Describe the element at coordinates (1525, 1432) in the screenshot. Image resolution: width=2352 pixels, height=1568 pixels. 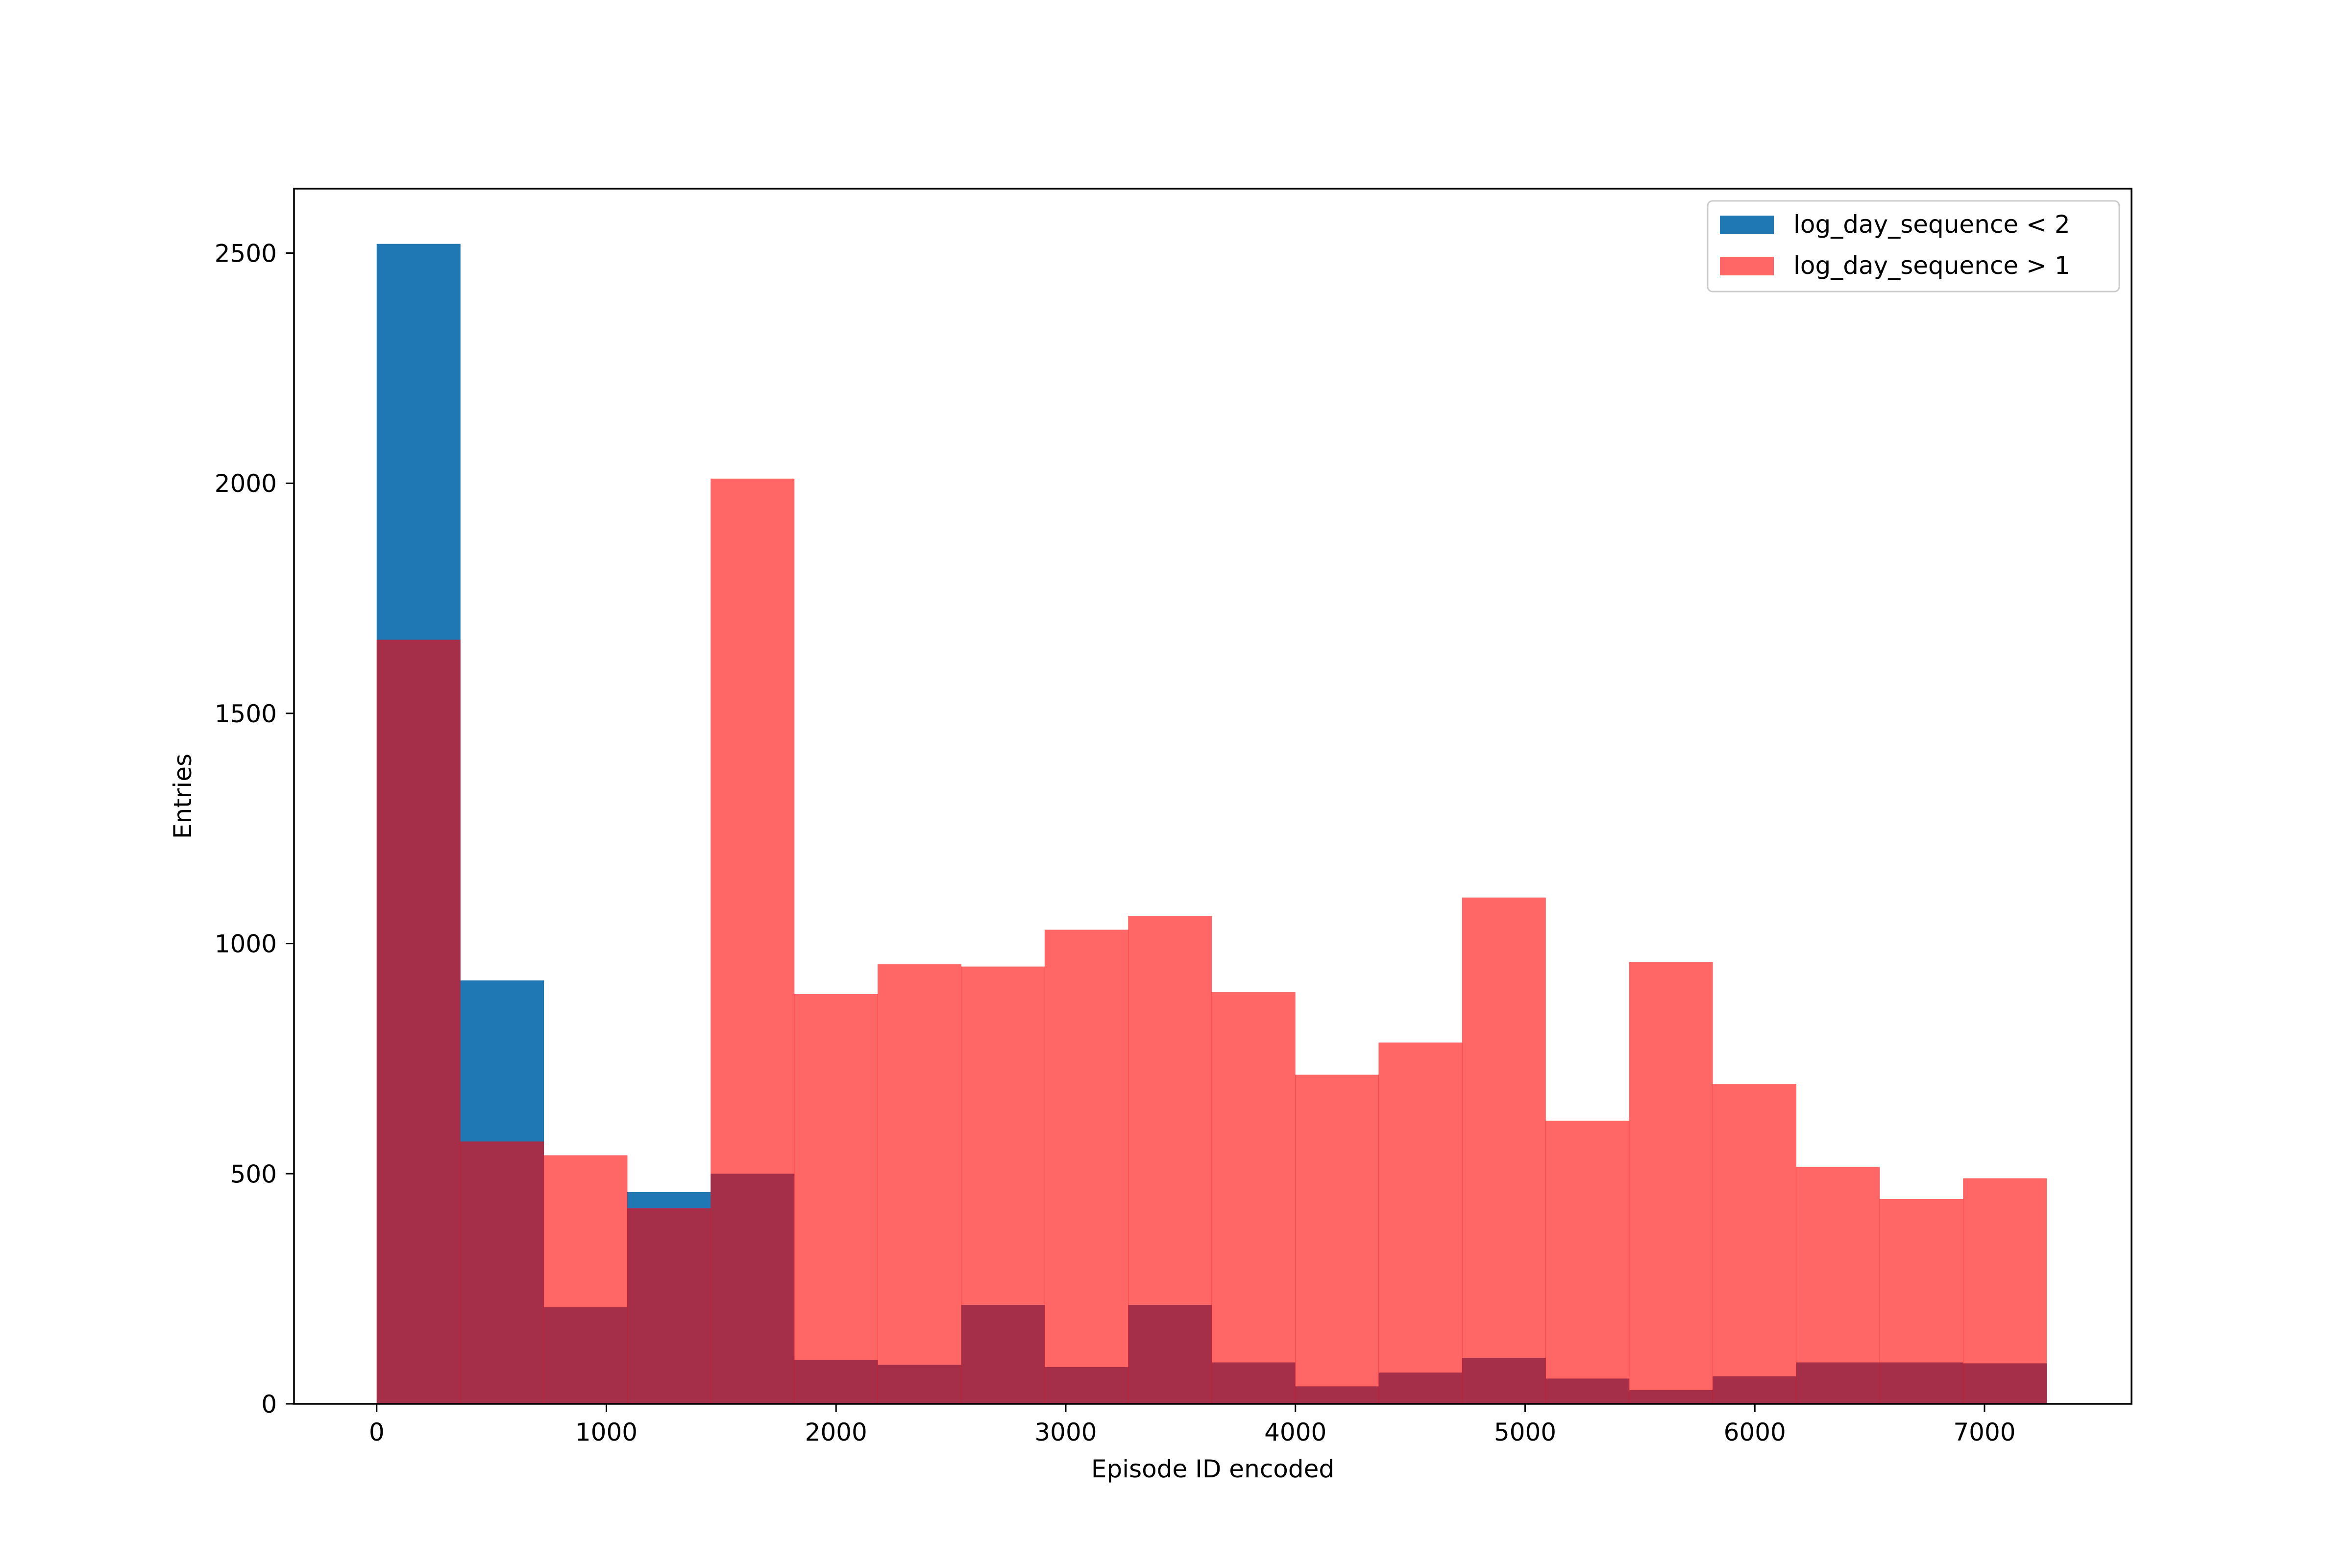
I see `x-tick-label-5: 5000` at that location.